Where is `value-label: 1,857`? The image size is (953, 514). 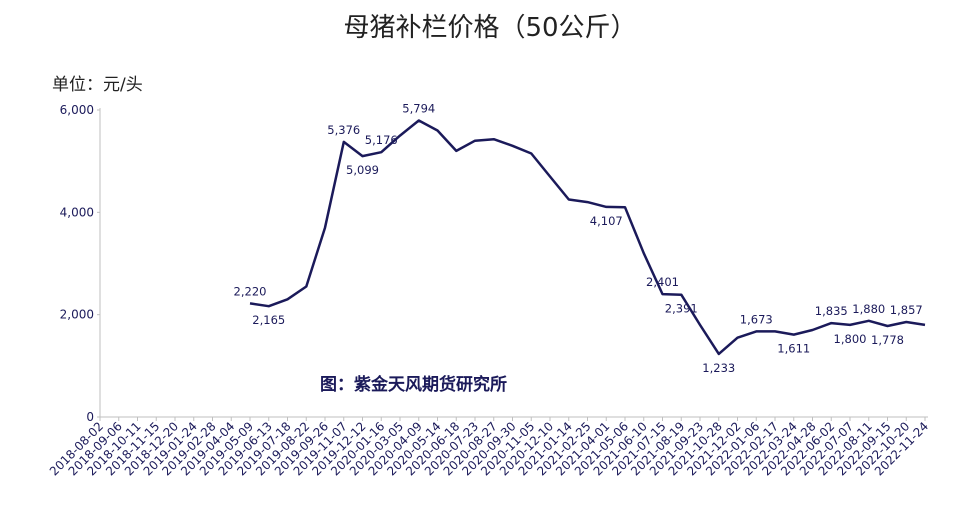
value-label: 1,857 is located at coordinates (906, 310).